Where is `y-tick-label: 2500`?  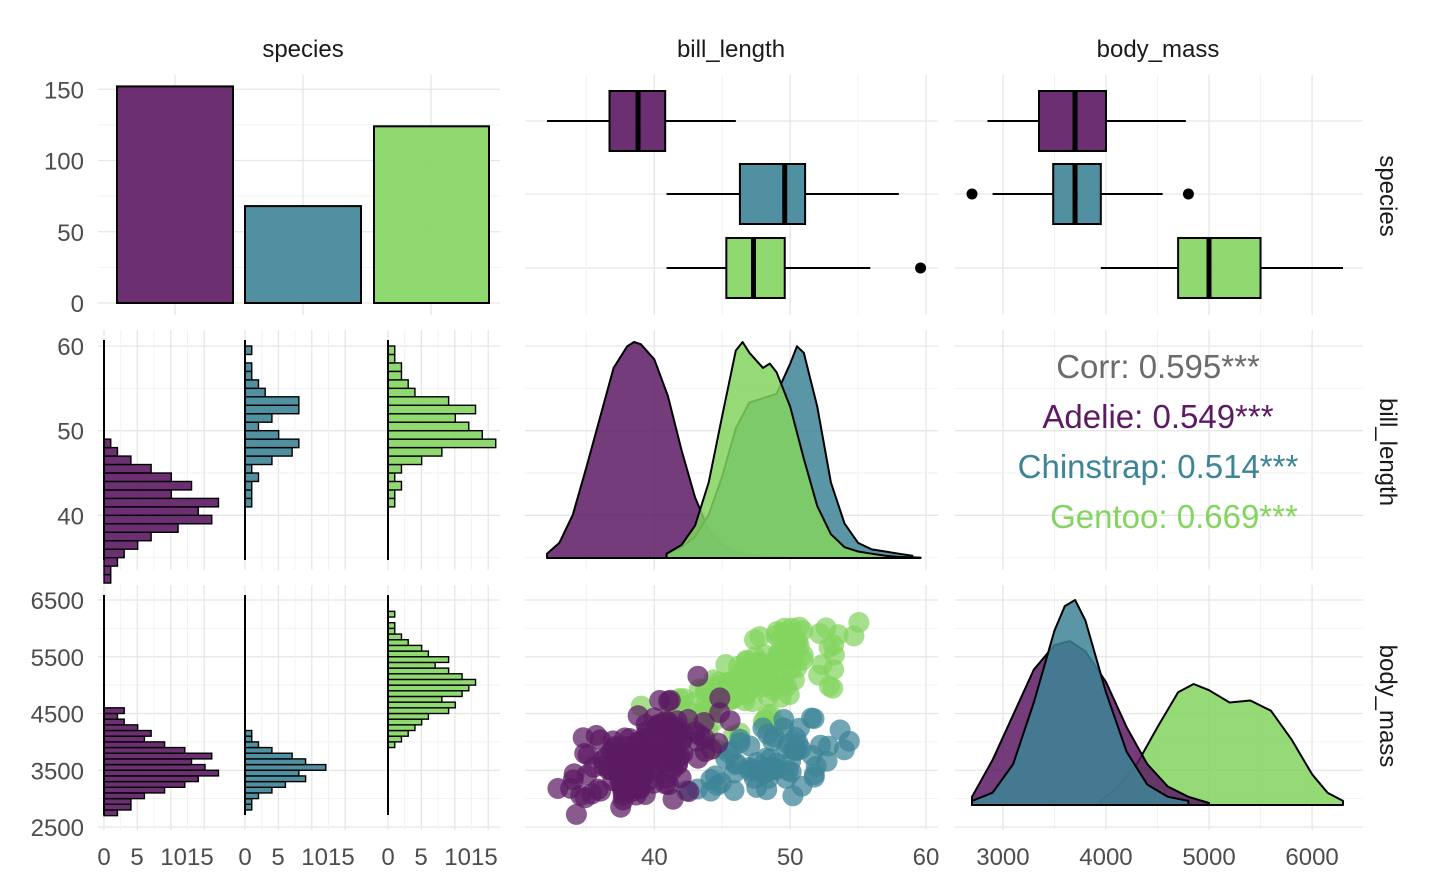
y-tick-label: 2500 is located at coordinates (57, 828).